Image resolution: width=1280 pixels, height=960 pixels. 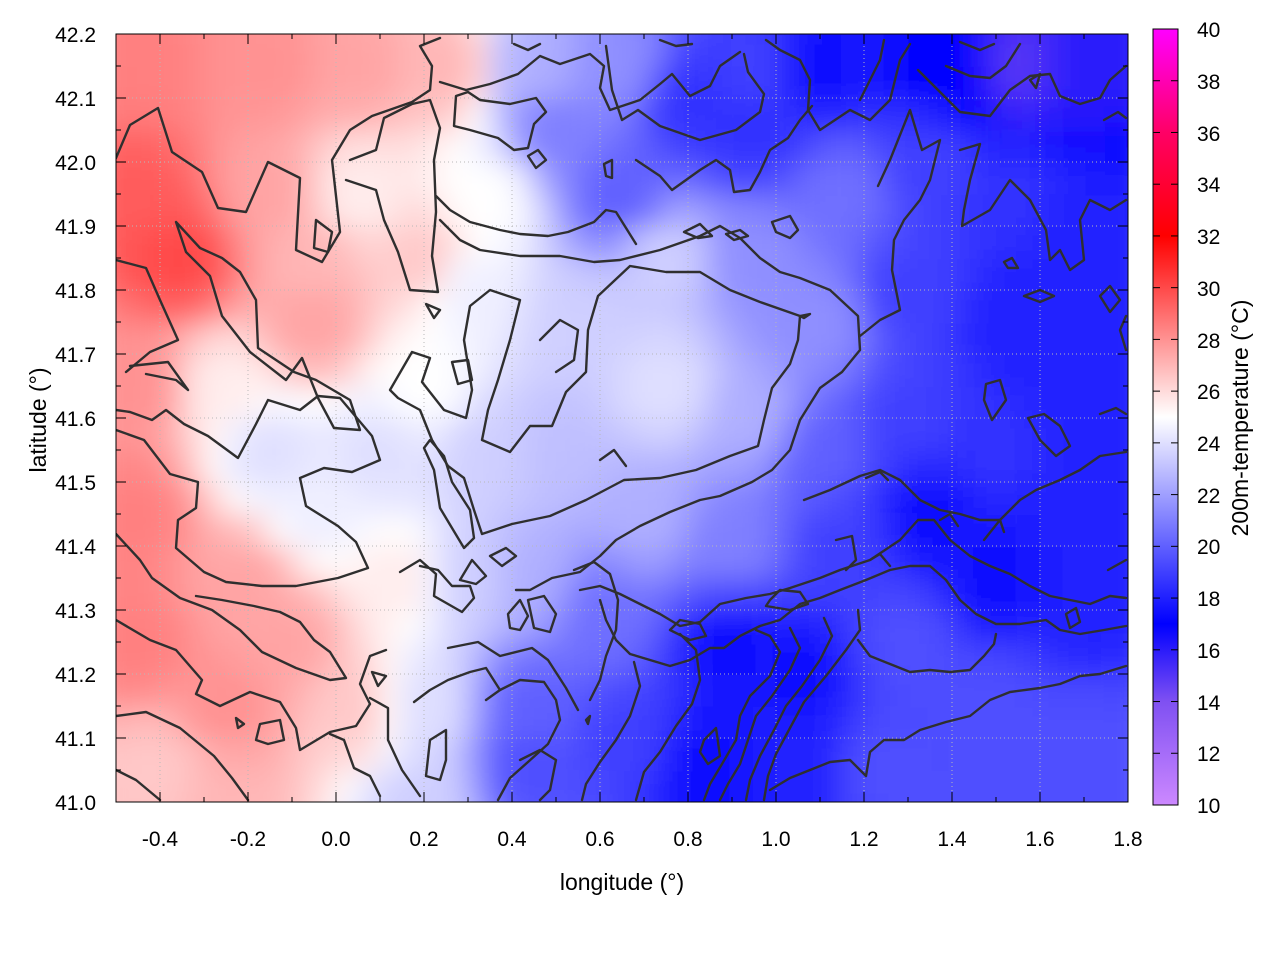 What do you see at coordinates (423, 839) in the screenshot?
I see `x-tick-label: 0.2` at bounding box center [423, 839].